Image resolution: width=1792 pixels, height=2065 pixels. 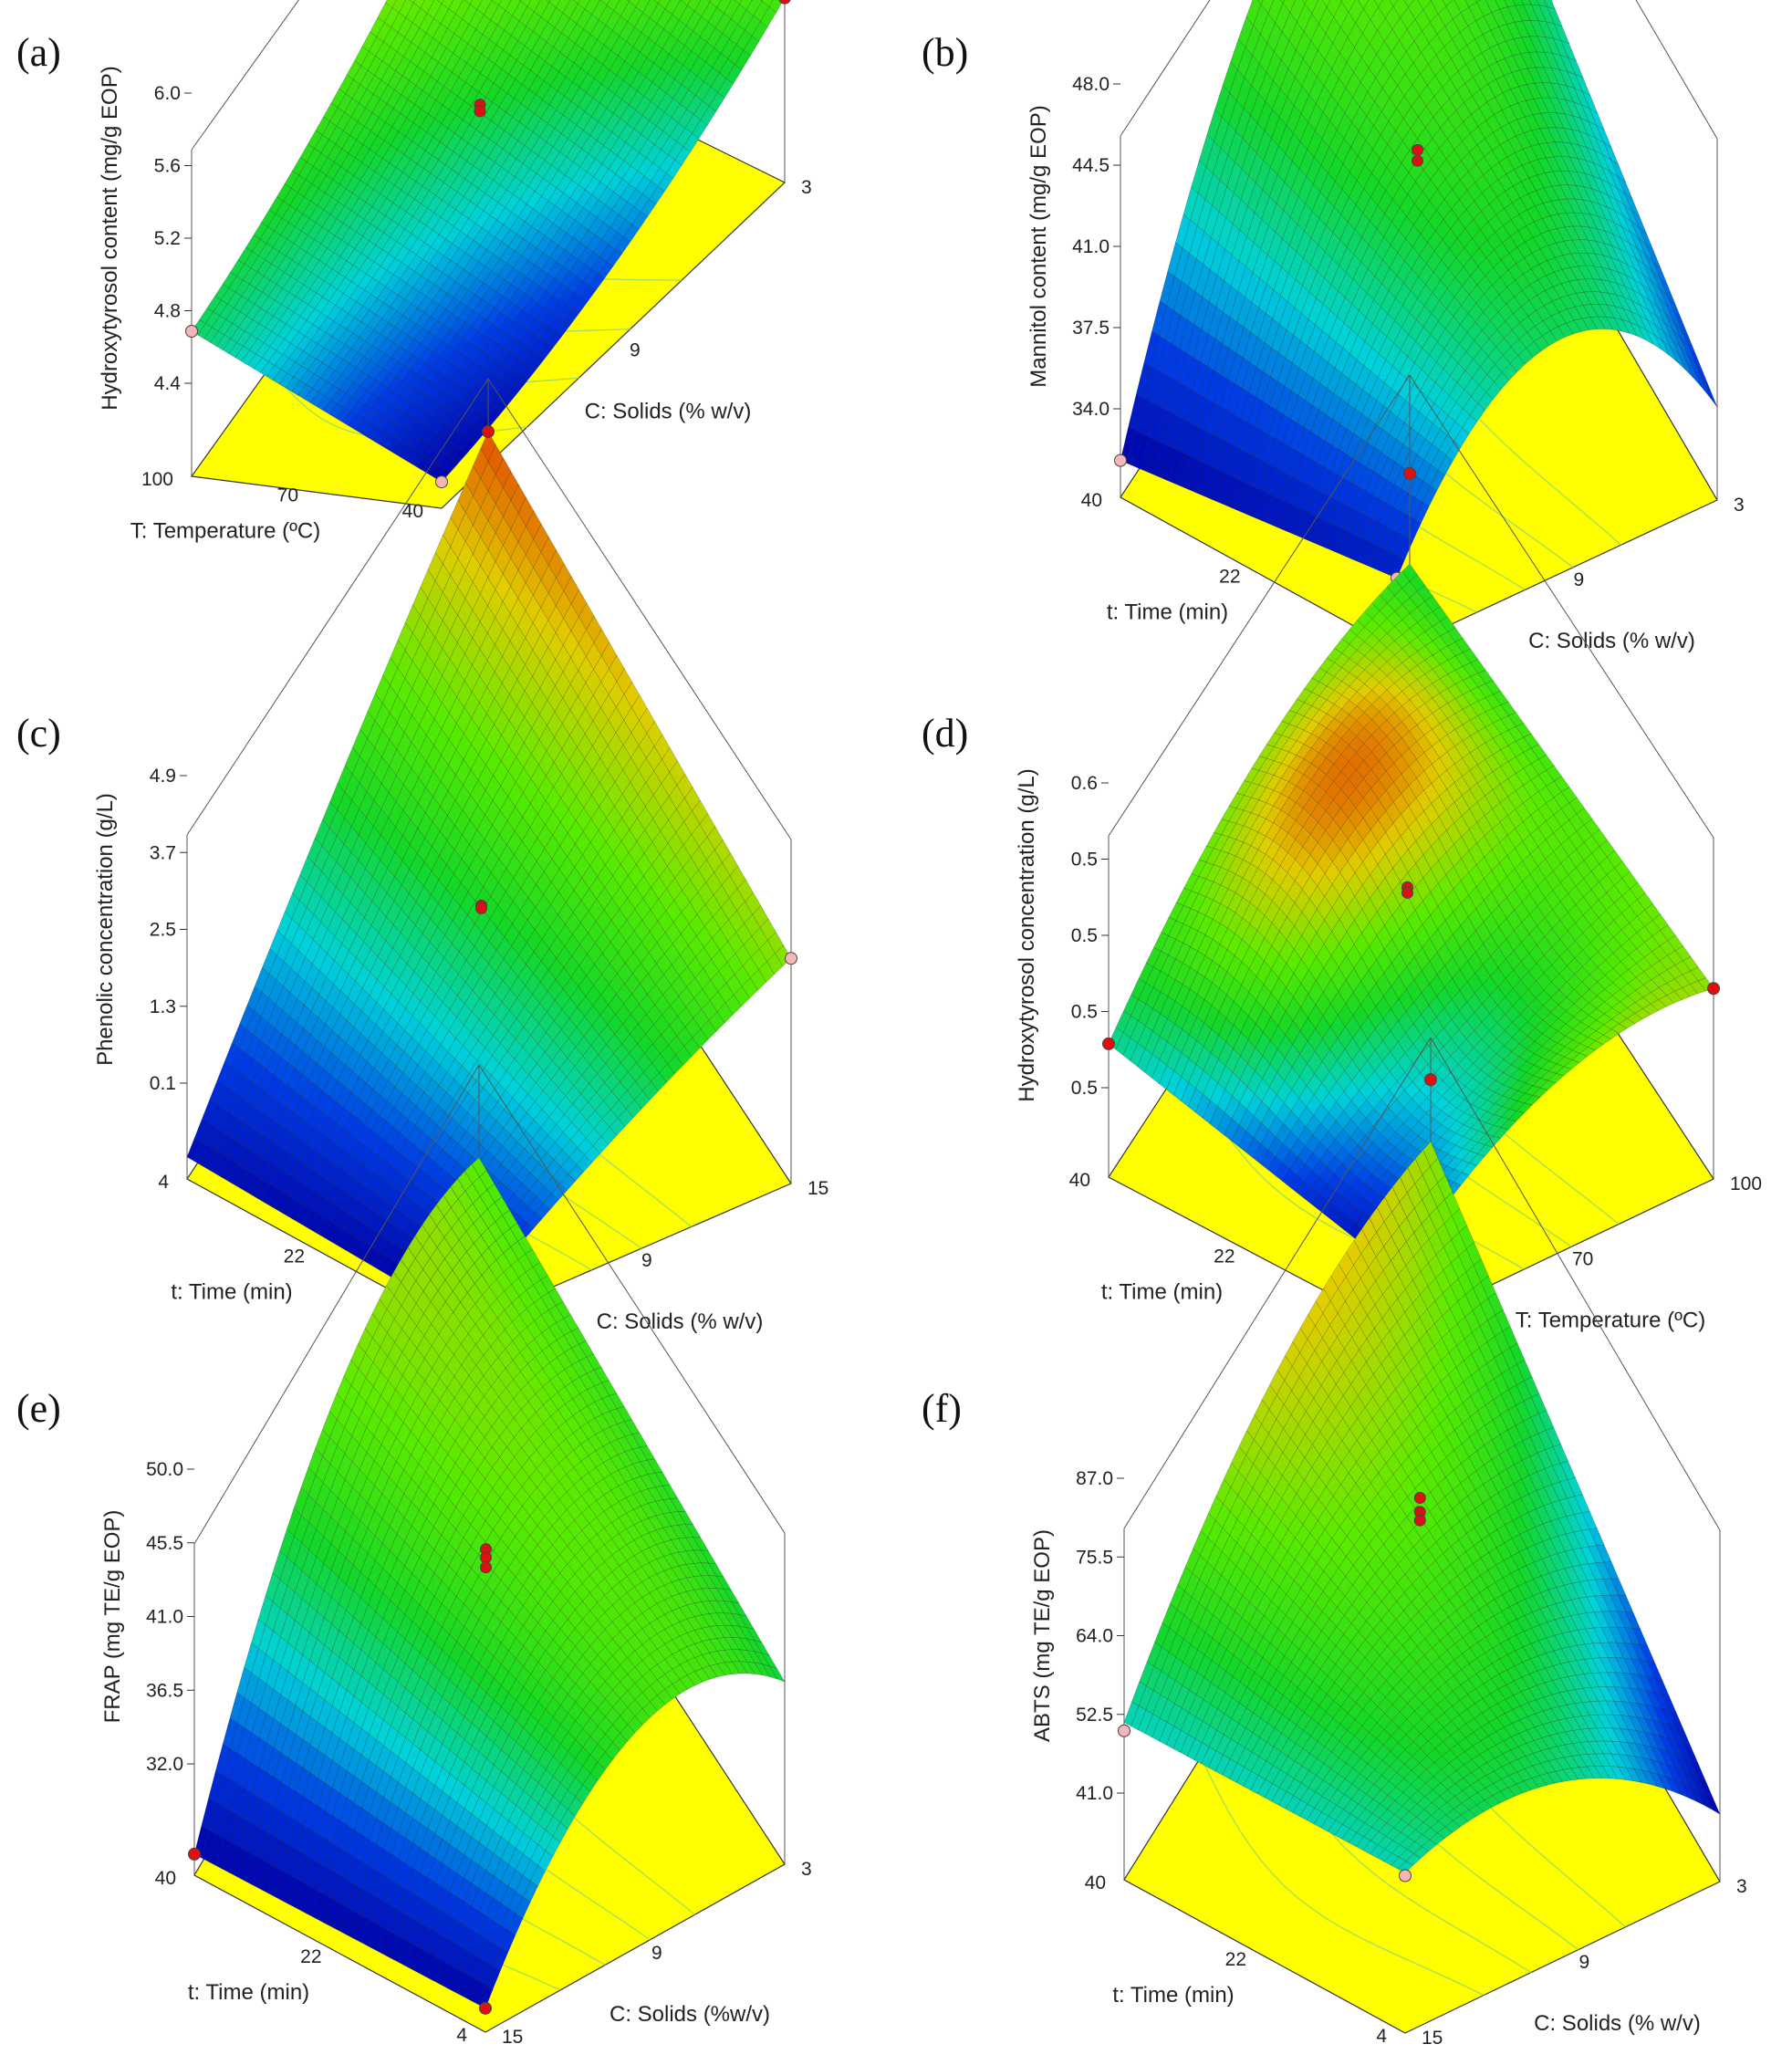 What do you see at coordinates (167, 239) in the screenshot?
I see `z-tick-label: 5.2` at bounding box center [167, 239].